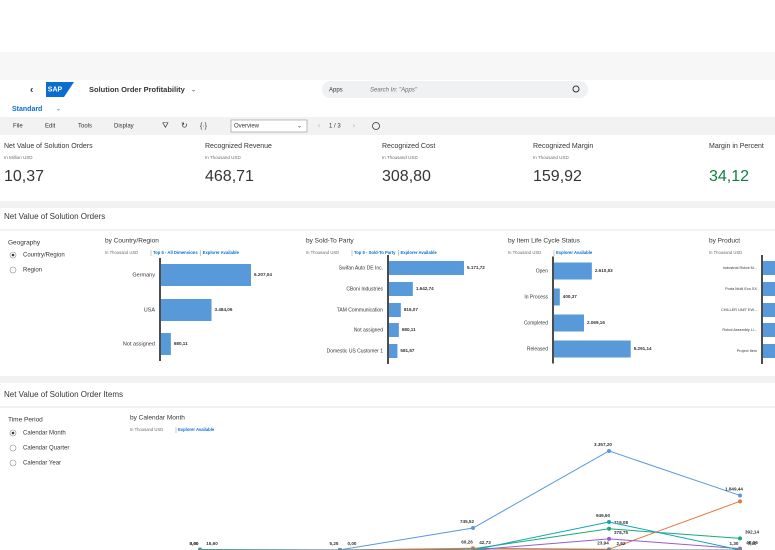  I want to click on point-label: 0,00, so click(352, 543).